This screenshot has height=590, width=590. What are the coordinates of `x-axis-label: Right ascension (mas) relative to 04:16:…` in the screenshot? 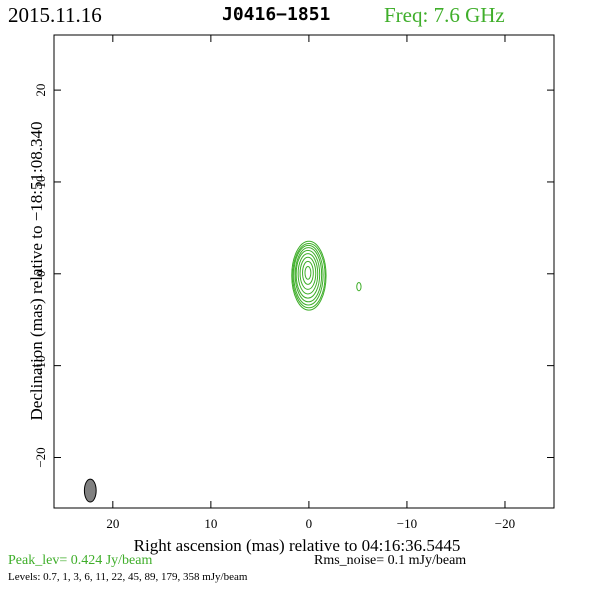 It's located at (297, 545).